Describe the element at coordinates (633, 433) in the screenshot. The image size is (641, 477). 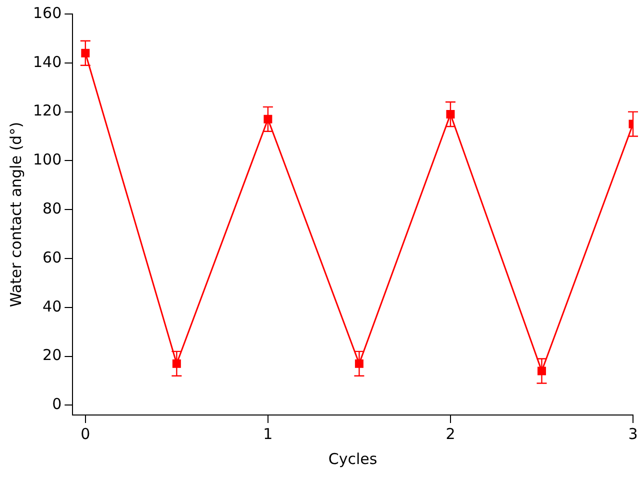
I see `x-tick-label: 3` at that location.